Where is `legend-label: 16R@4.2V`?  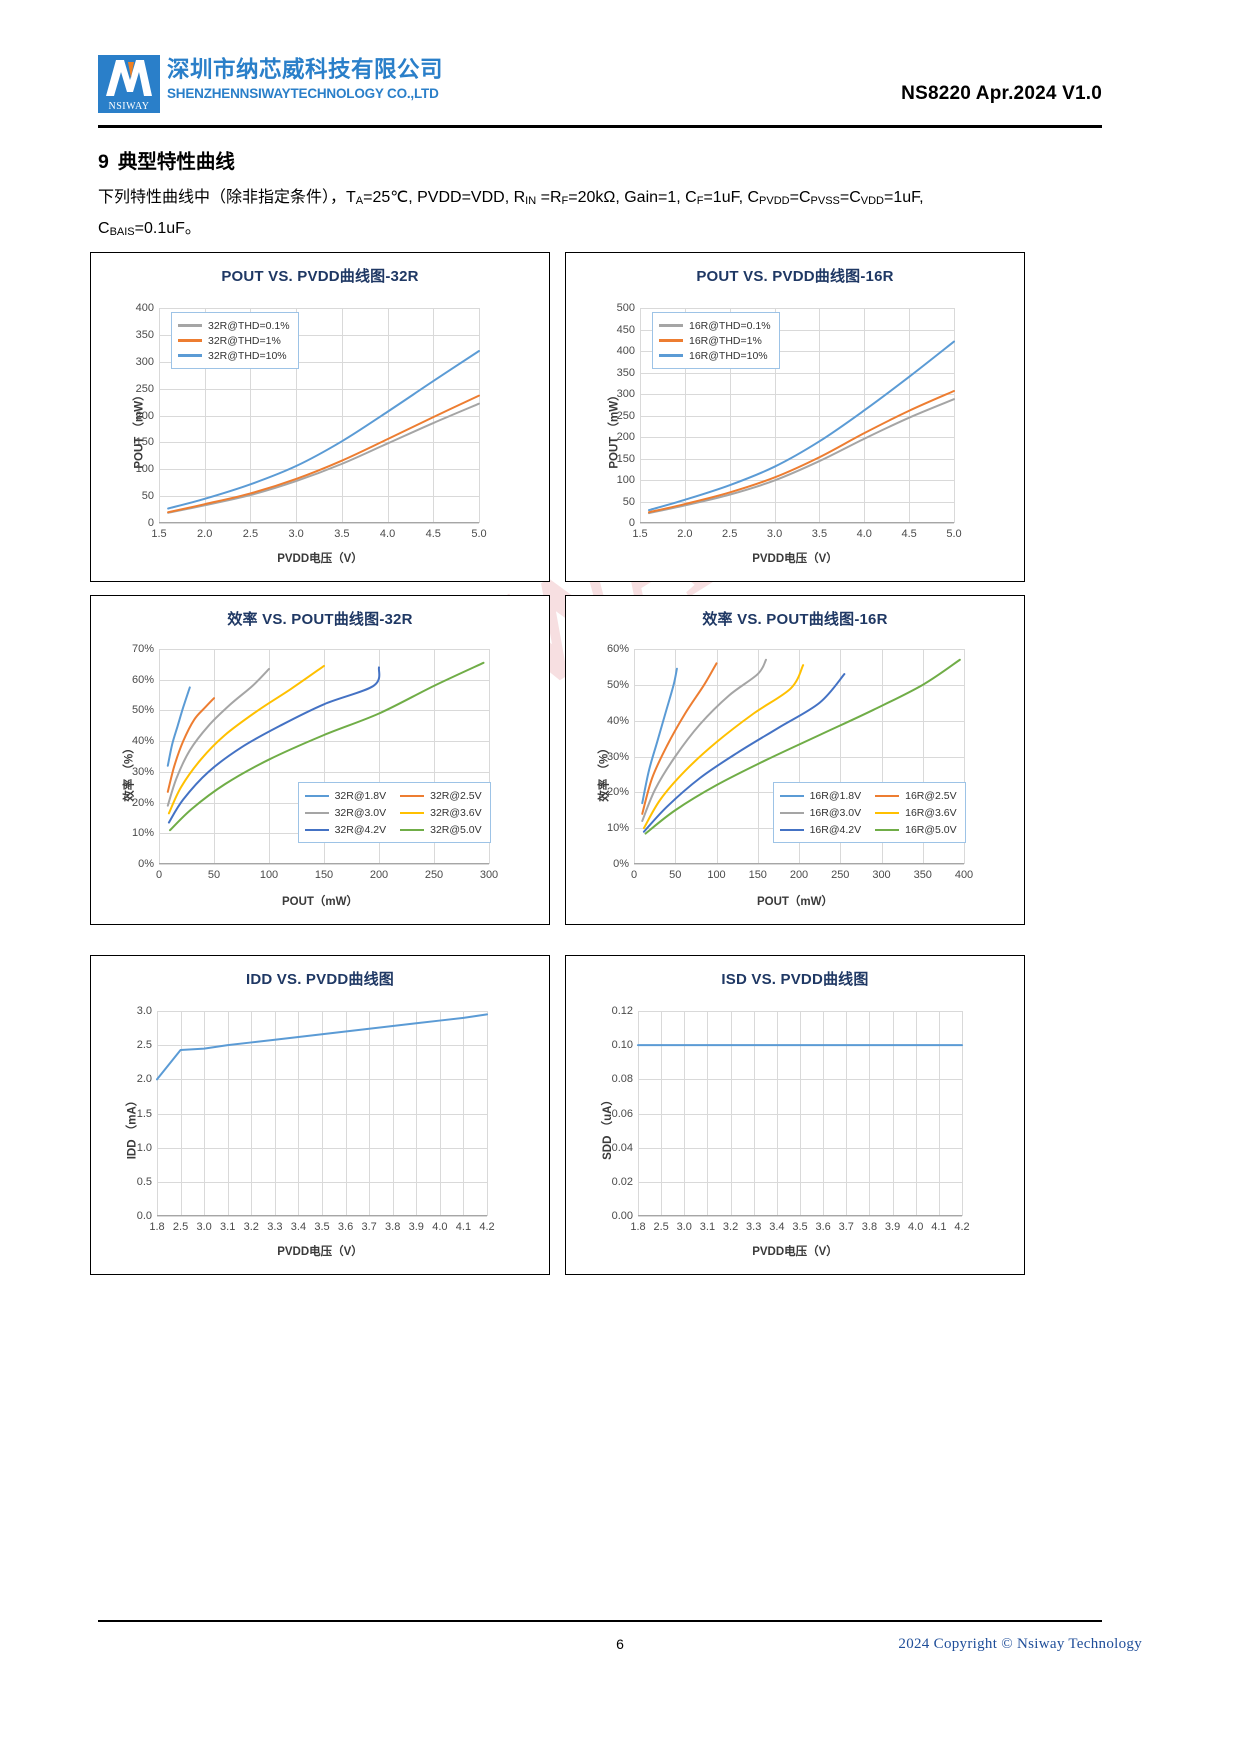
legend-label: 16R@4.2V is located at coordinates (835, 829).